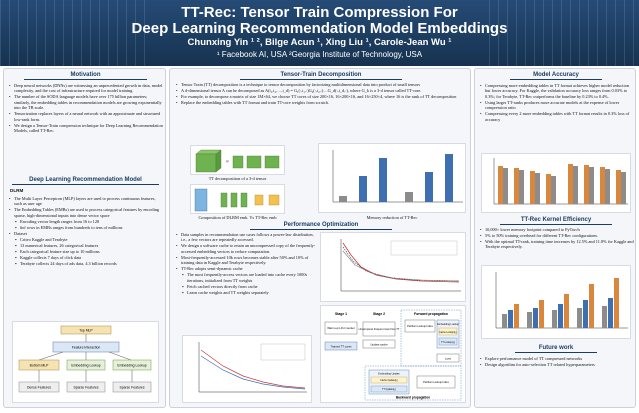 The width and height of the screenshot is (639, 413). I want to click on composition-caption: Composition of DLRM emb. Vs TT-Rec emb, so click(237, 217).